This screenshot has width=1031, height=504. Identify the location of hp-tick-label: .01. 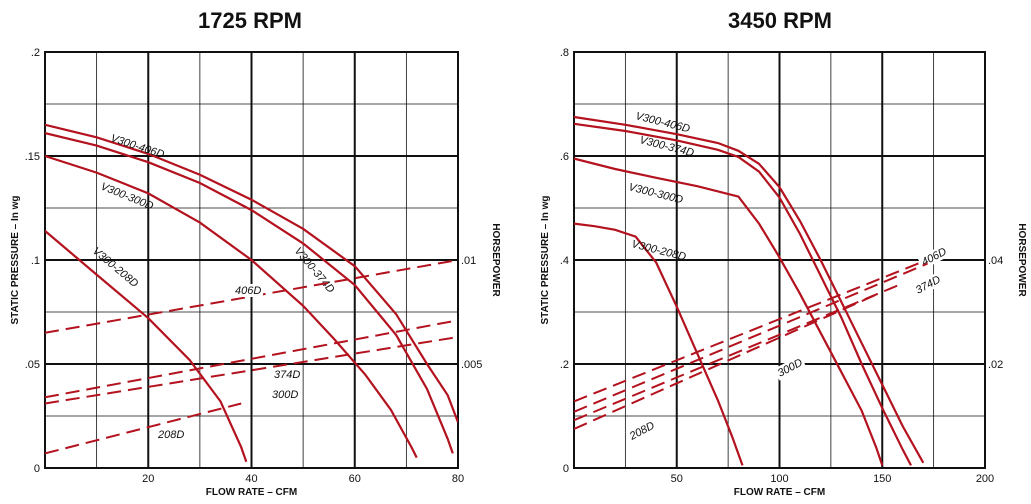
(468, 261).